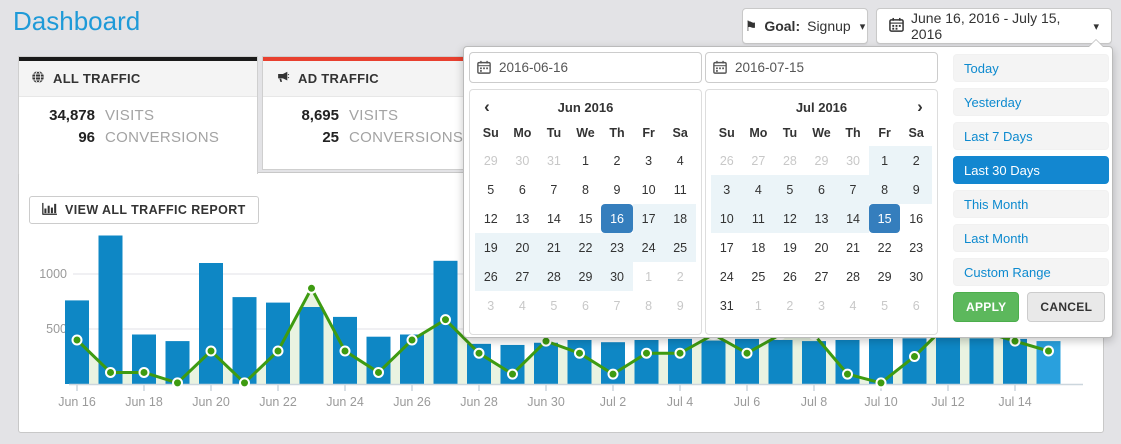 Image resolution: width=1121 pixels, height=444 pixels. Describe the element at coordinates (1031, 272) in the screenshot. I see `range-preset-custom-range: Custom Range` at that location.